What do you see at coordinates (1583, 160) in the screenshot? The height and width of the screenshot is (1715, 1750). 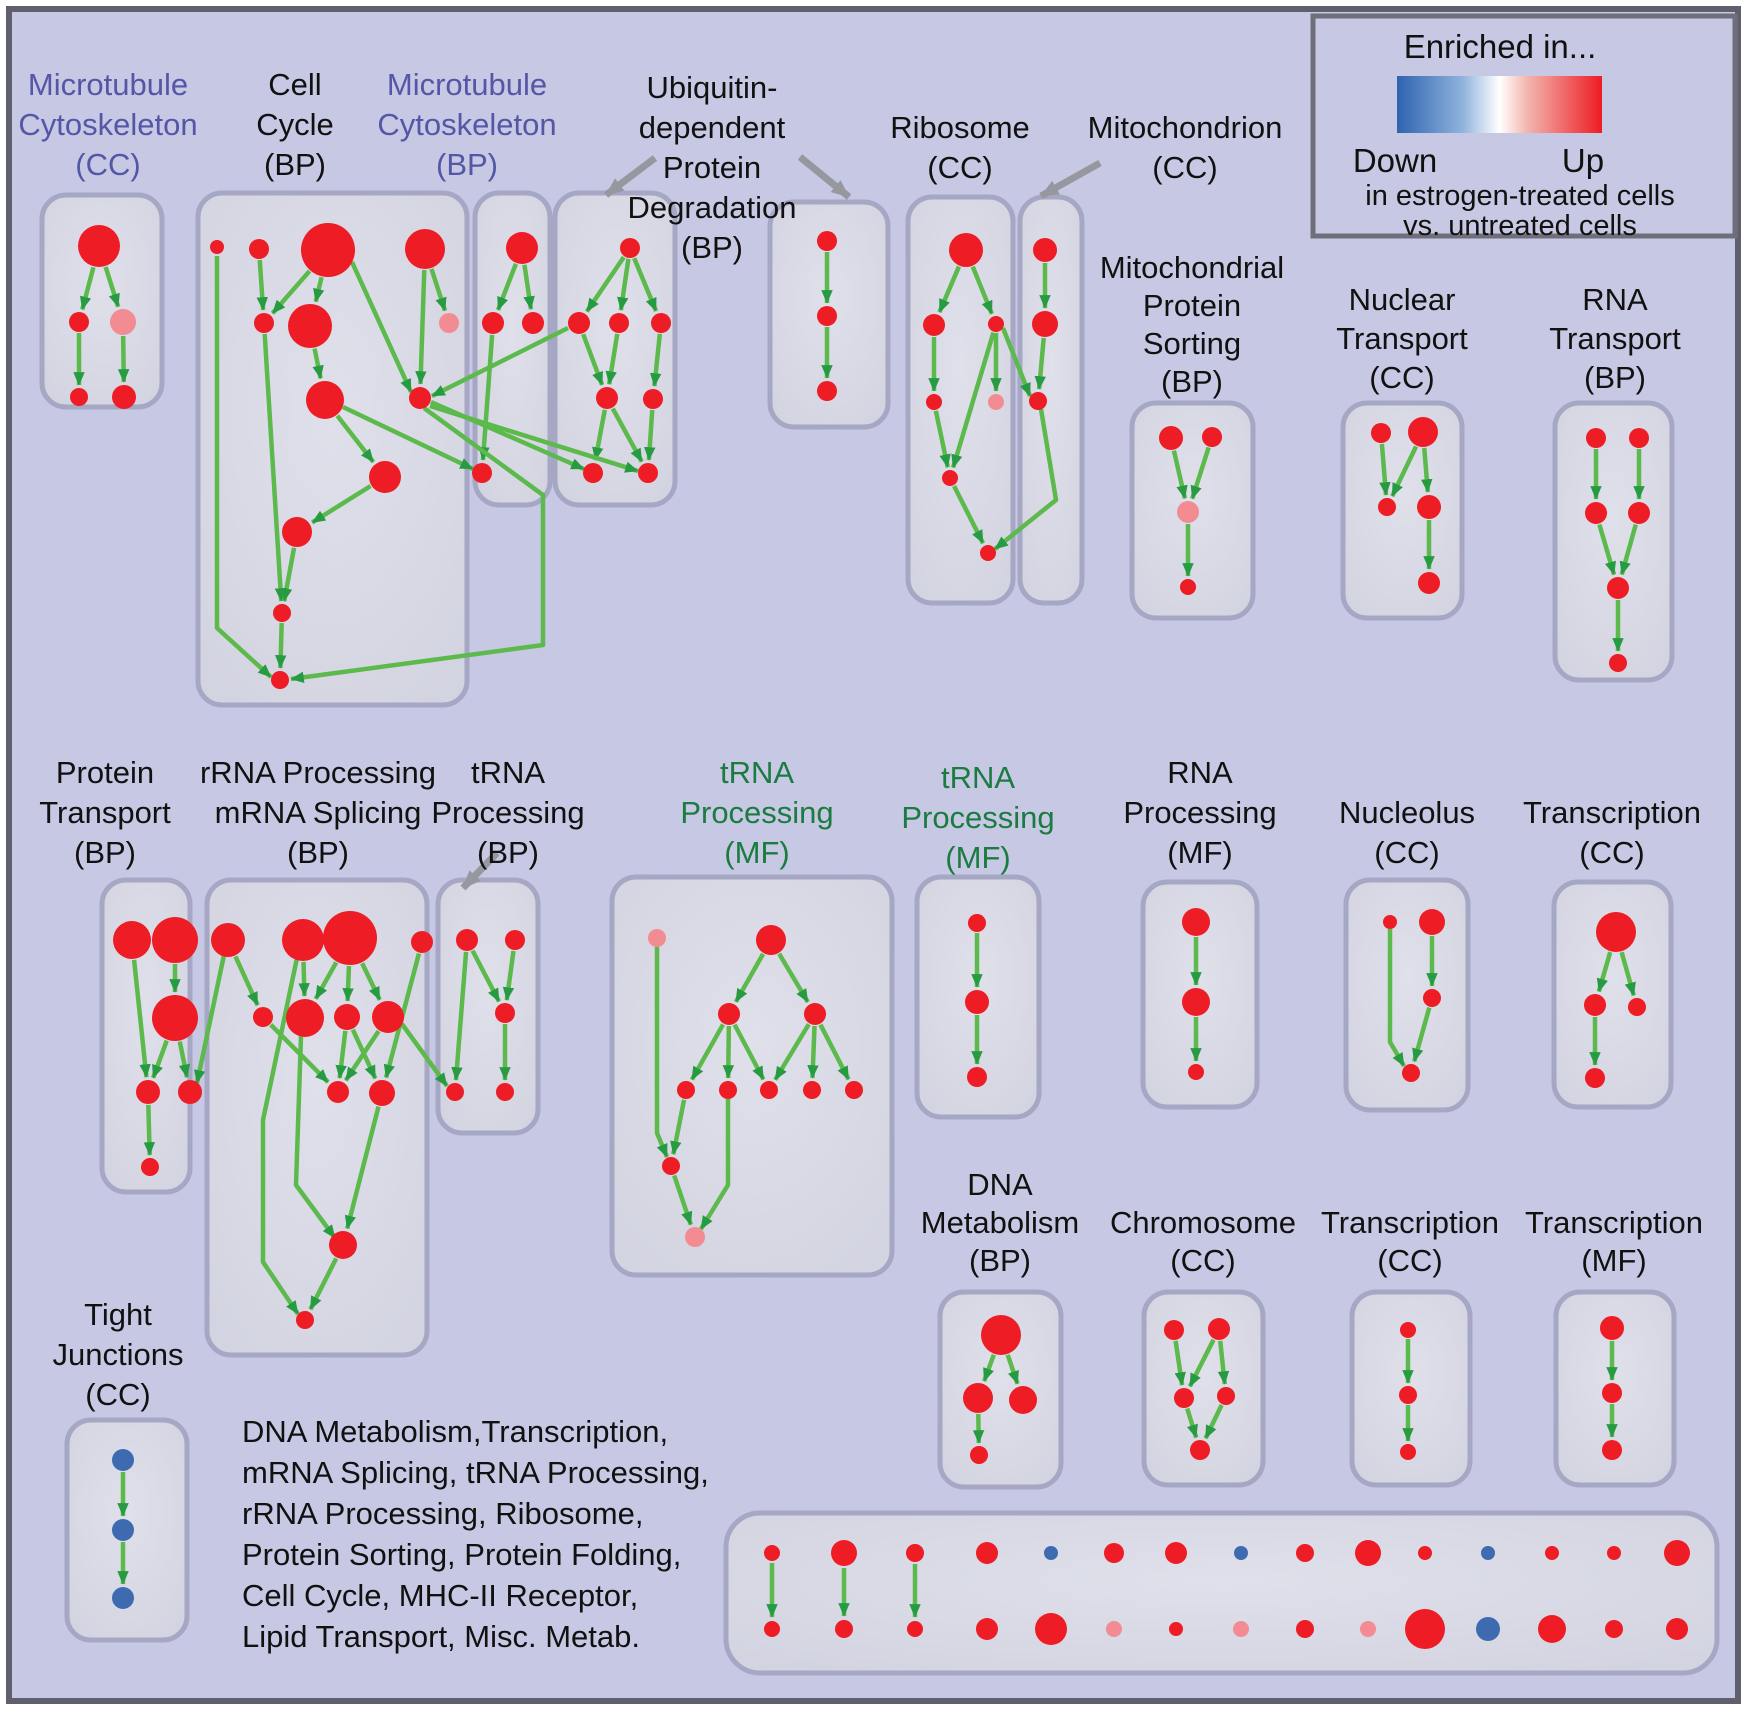 I see `legend-up-label: Up` at bounding box center [1583, 160].